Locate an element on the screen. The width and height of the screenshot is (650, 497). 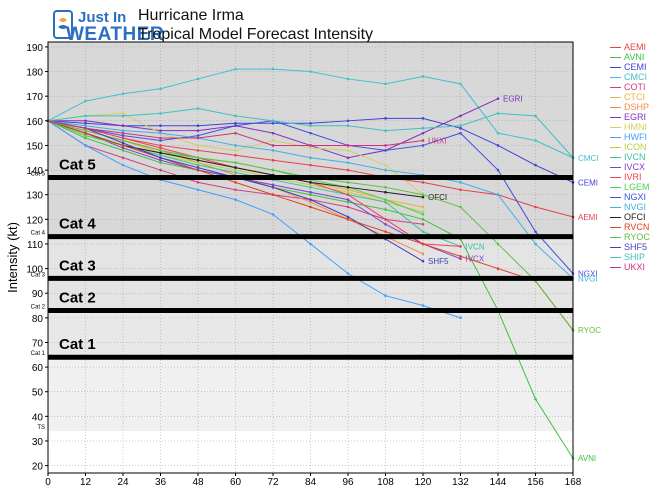
y-tick-label: 40 is located at coordinates (38, 417).